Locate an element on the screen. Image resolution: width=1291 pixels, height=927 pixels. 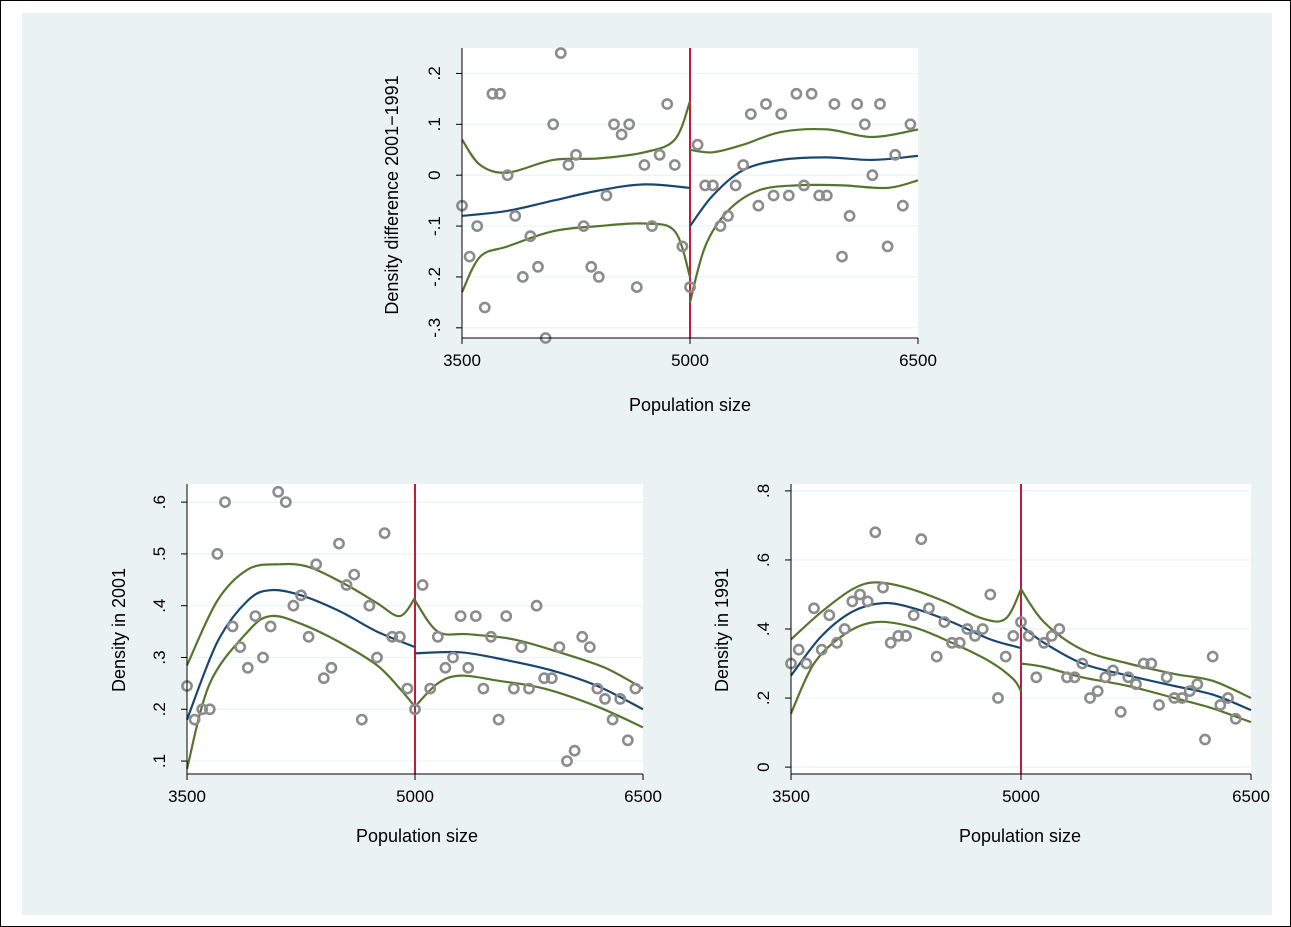
y-tick-label: -.1 is located at coordinates (434, 226).